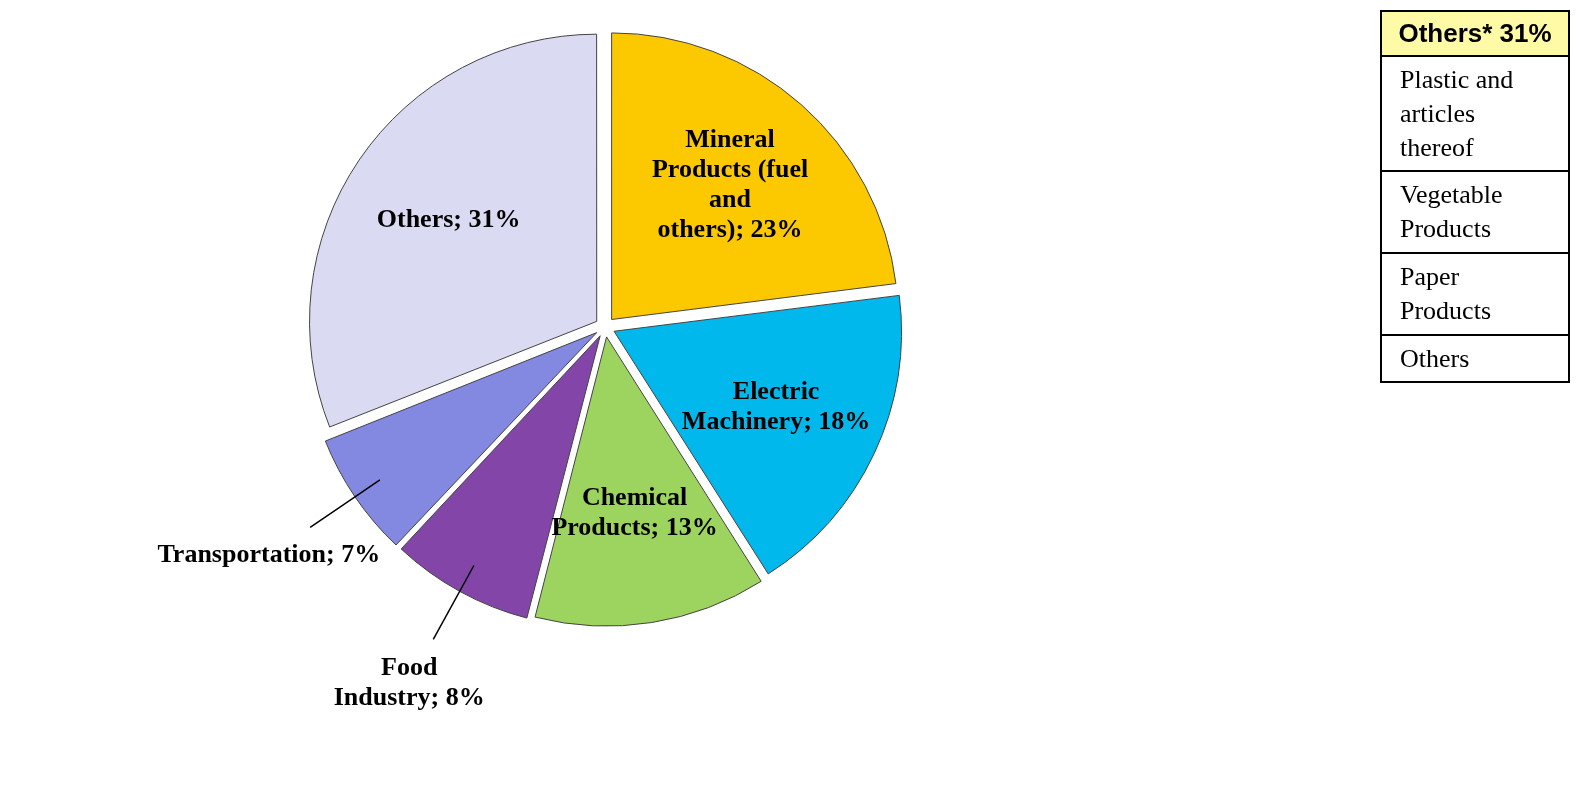 Image resolution: width=1587 pixels, height=794 pixels. Describe the element at coordinates (1475, 358) in the screenshot. I see `text: Others` at that location.